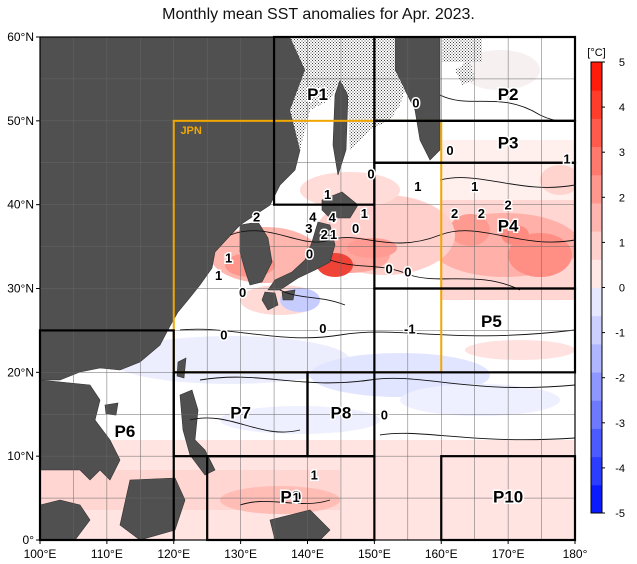 Image resolution: width=637 pixels, height=564 pixels. I want to click on lon-tick-label: 160°E, so click(441, 554).